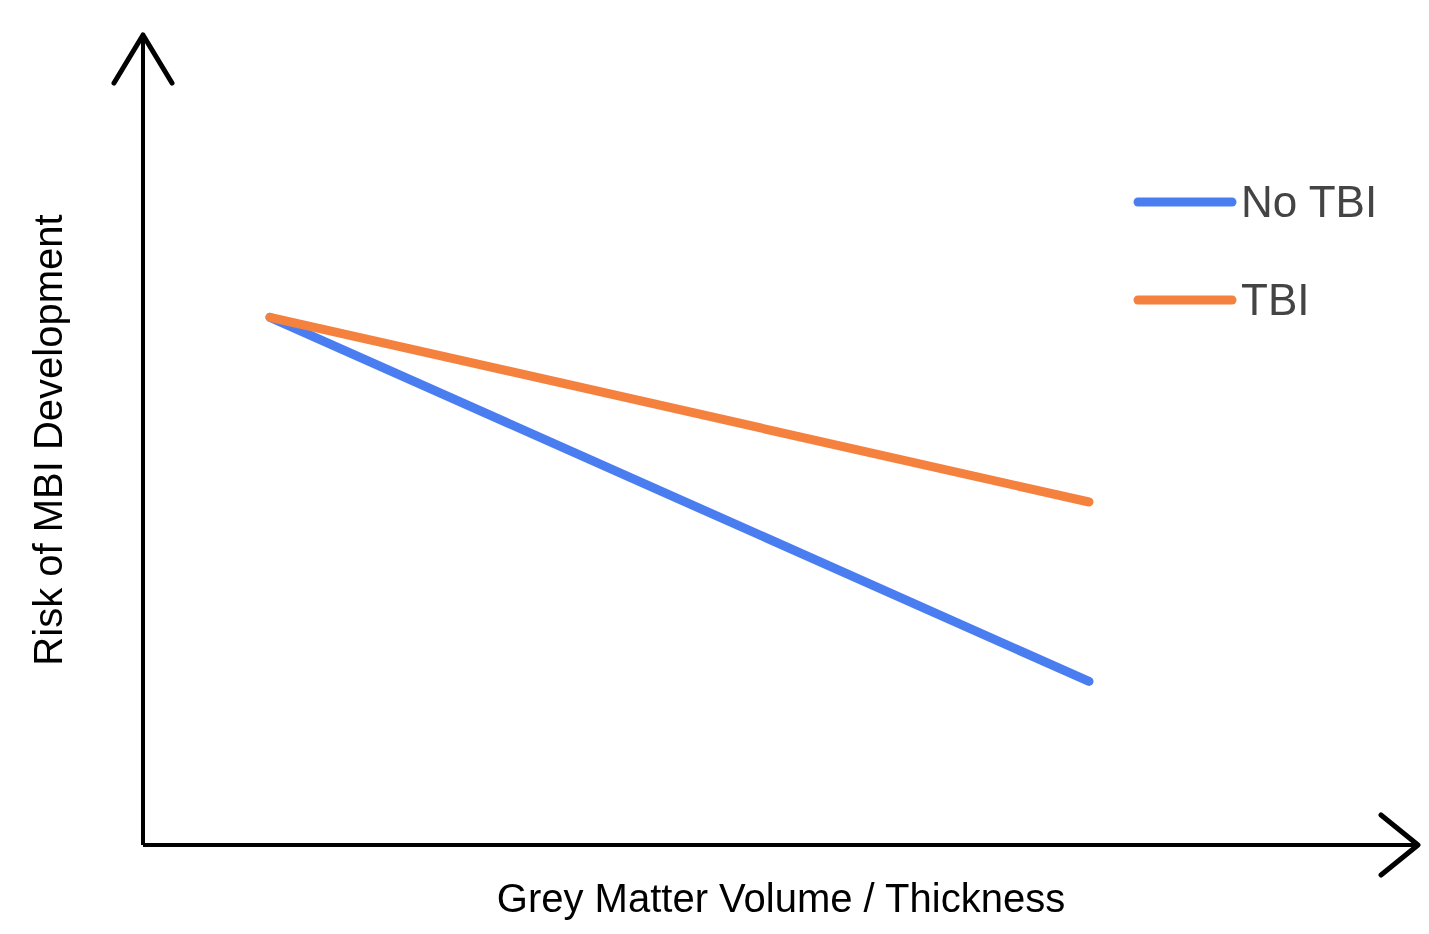 This screenshot has height=934, width=1429. Describe the element at coordinates (781, 898) in the screenshot. I see `x-axis-title: Grey Matter Volume / Thickness` at that location.